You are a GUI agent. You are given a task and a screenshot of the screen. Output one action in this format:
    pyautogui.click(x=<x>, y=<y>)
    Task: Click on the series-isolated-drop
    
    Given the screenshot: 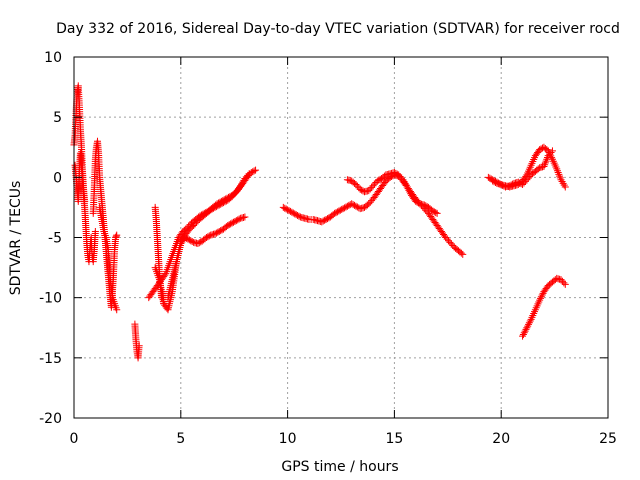 What is the action you would take?
    pyautogui.click(x=137, y=341)
    